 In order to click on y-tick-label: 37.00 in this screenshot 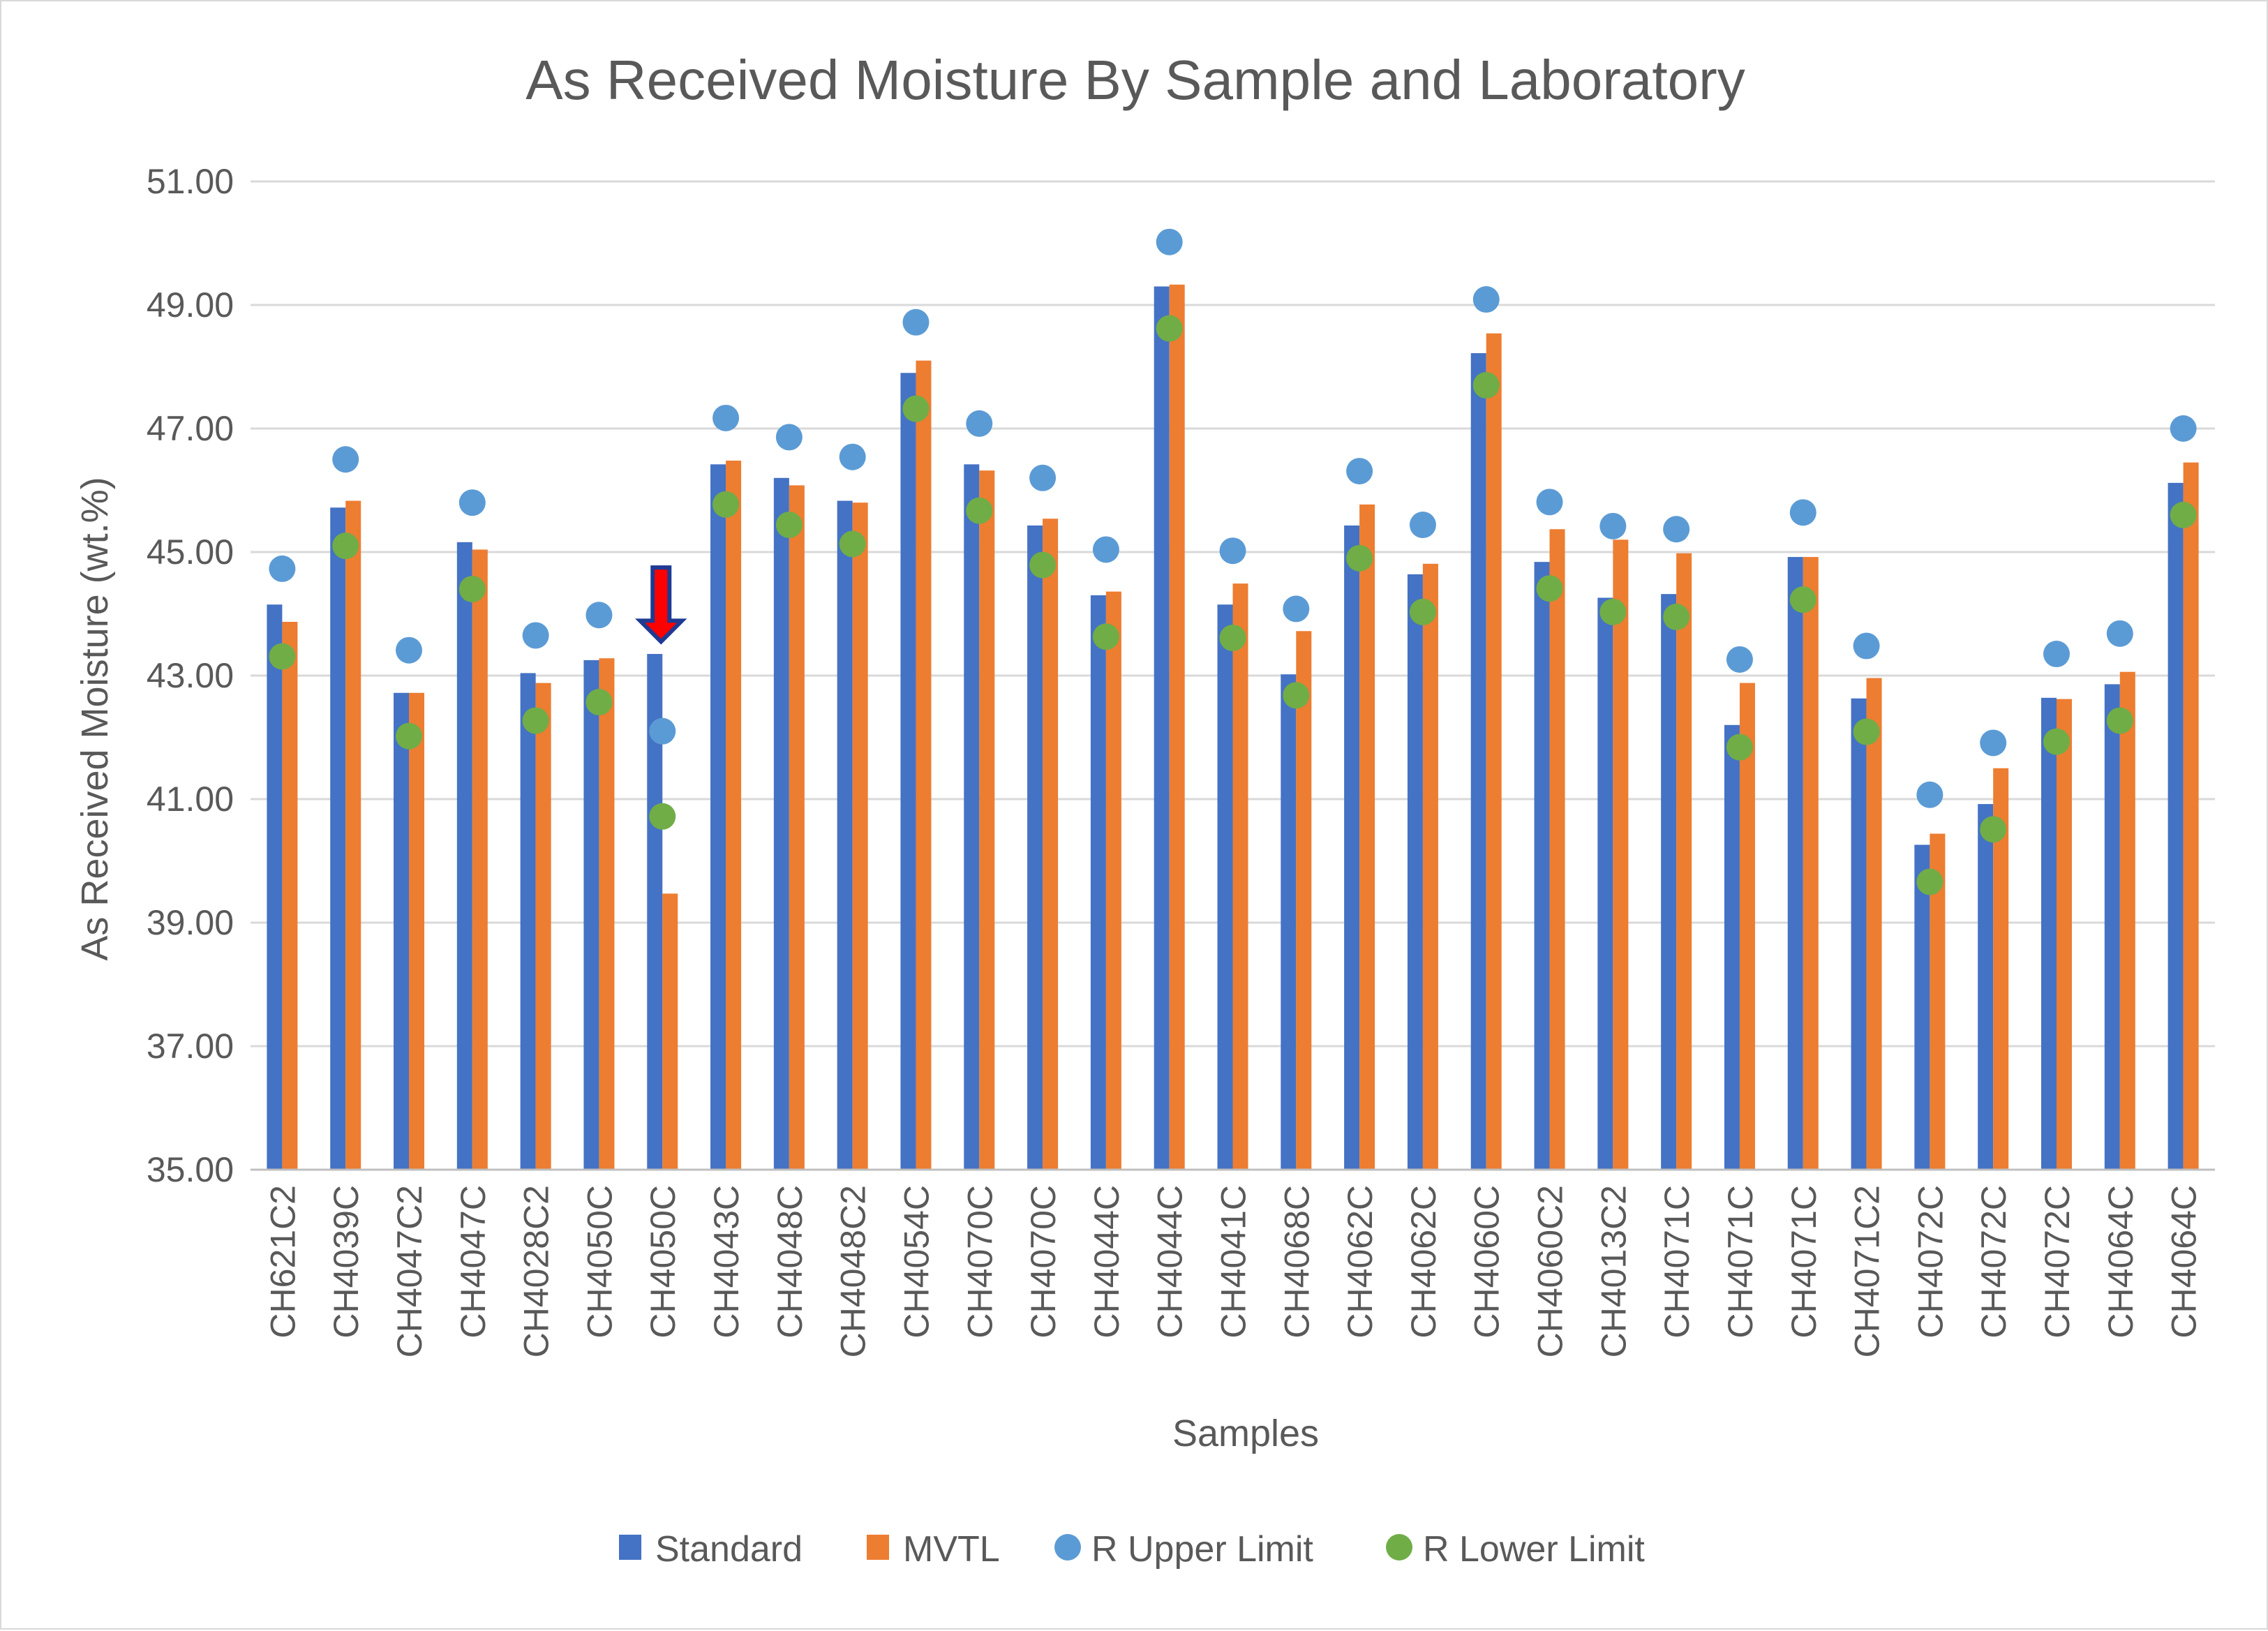, I will do `click(190, 1046)`.